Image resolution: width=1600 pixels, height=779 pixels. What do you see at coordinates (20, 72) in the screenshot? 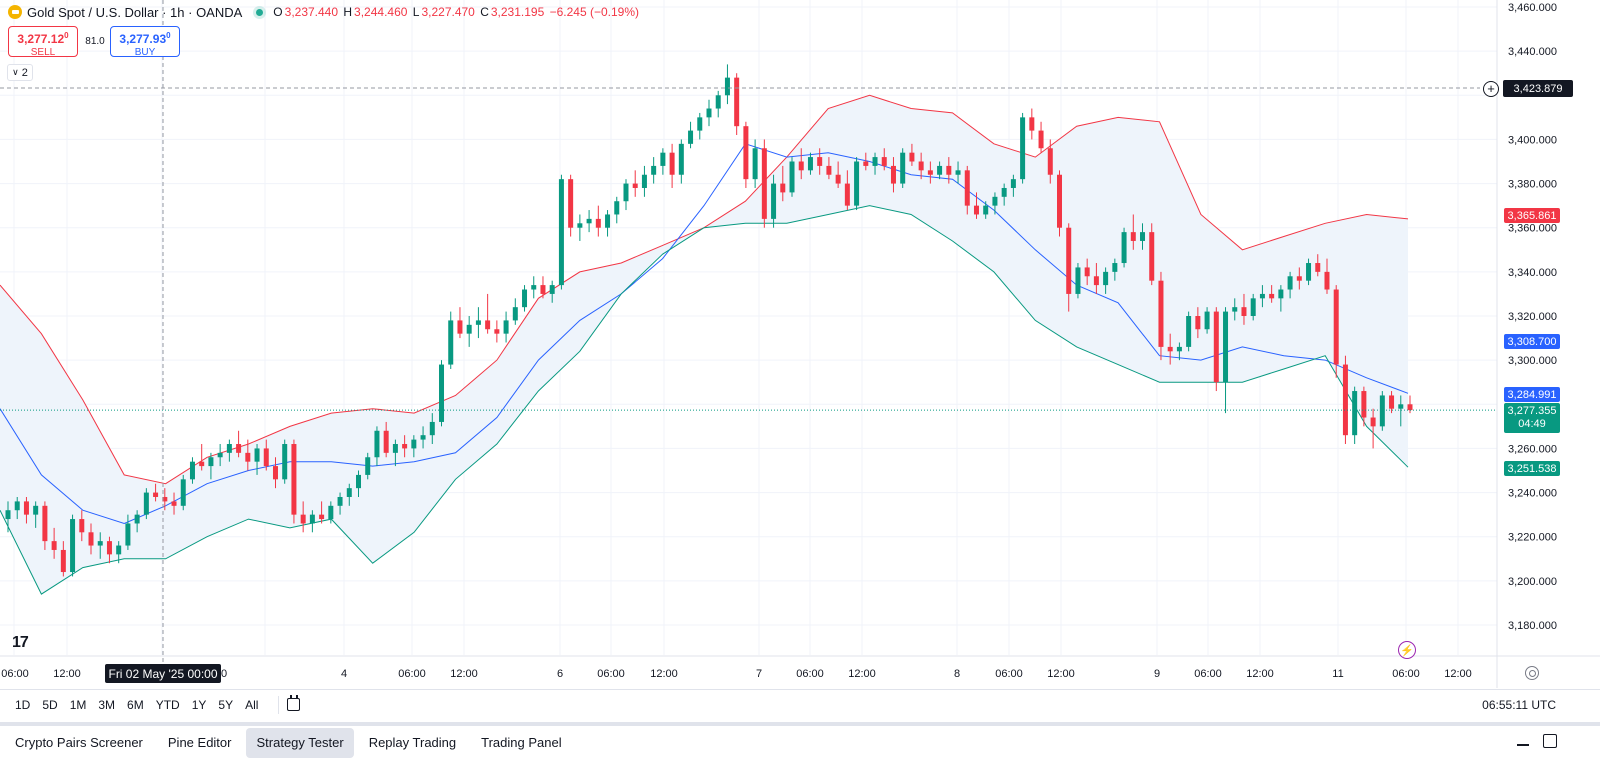
I see `indicators-toggle-button: ∨ 2` at bounding box center [20, 72].